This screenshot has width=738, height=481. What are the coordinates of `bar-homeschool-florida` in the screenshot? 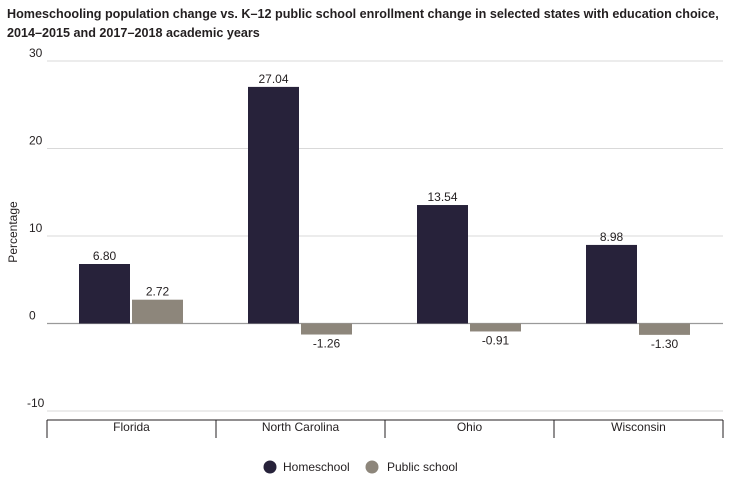 It's located at (104, 294).